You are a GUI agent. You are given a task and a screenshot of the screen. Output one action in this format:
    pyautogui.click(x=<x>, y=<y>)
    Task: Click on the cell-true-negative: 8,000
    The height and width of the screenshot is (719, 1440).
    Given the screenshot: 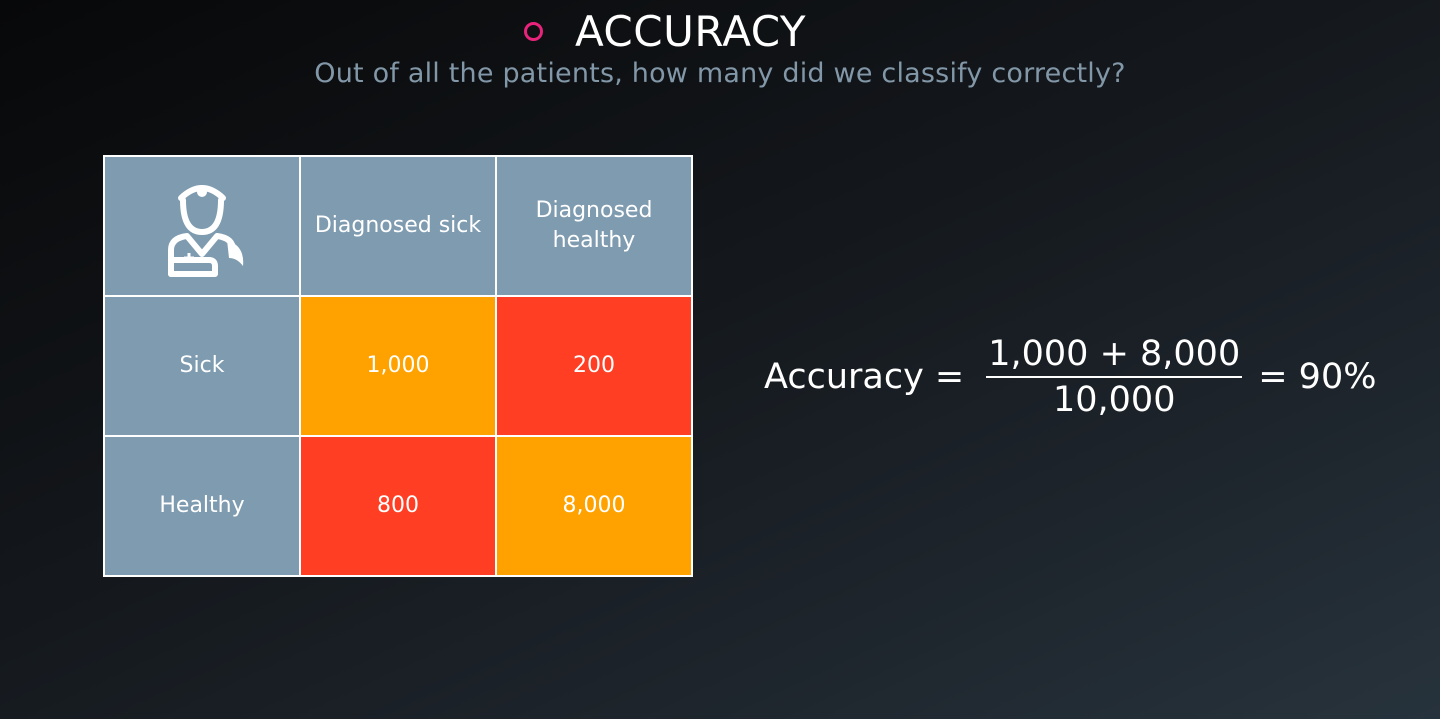 What is the action you would take?
    pyautogui.click(x=594, y=506)
    